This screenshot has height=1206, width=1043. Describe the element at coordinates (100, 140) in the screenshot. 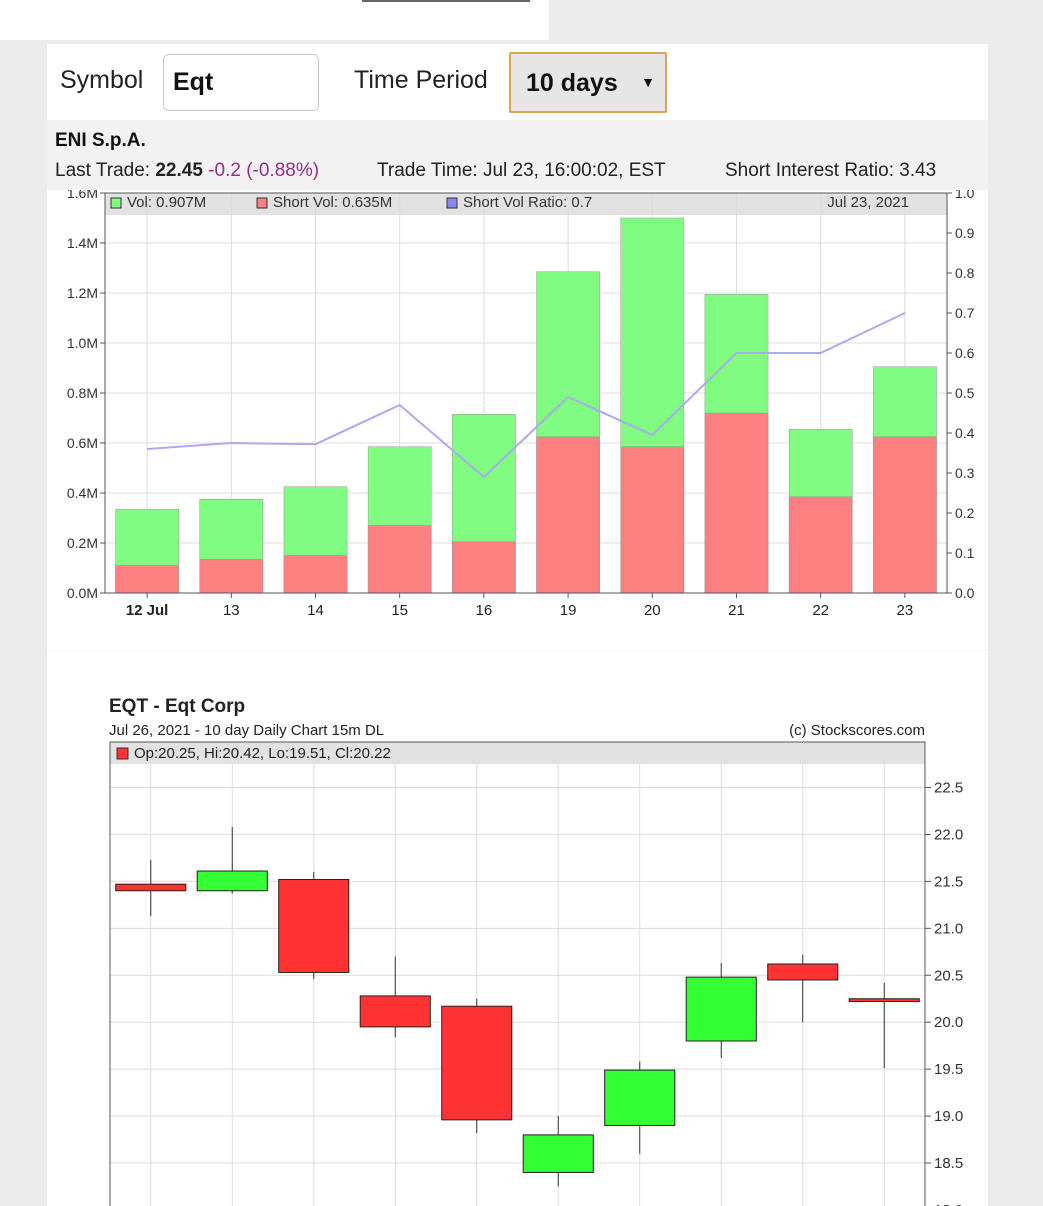

I see `company-name: ENI S.p.A.` at that location.